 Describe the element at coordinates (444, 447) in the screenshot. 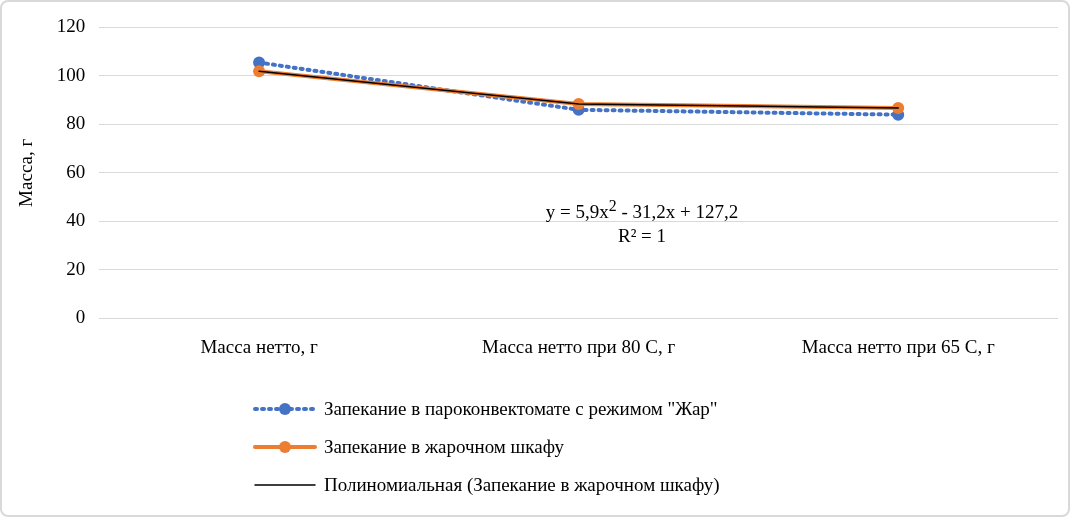

I see `legend-label: Запекание в жарочном шкафу` at that location.